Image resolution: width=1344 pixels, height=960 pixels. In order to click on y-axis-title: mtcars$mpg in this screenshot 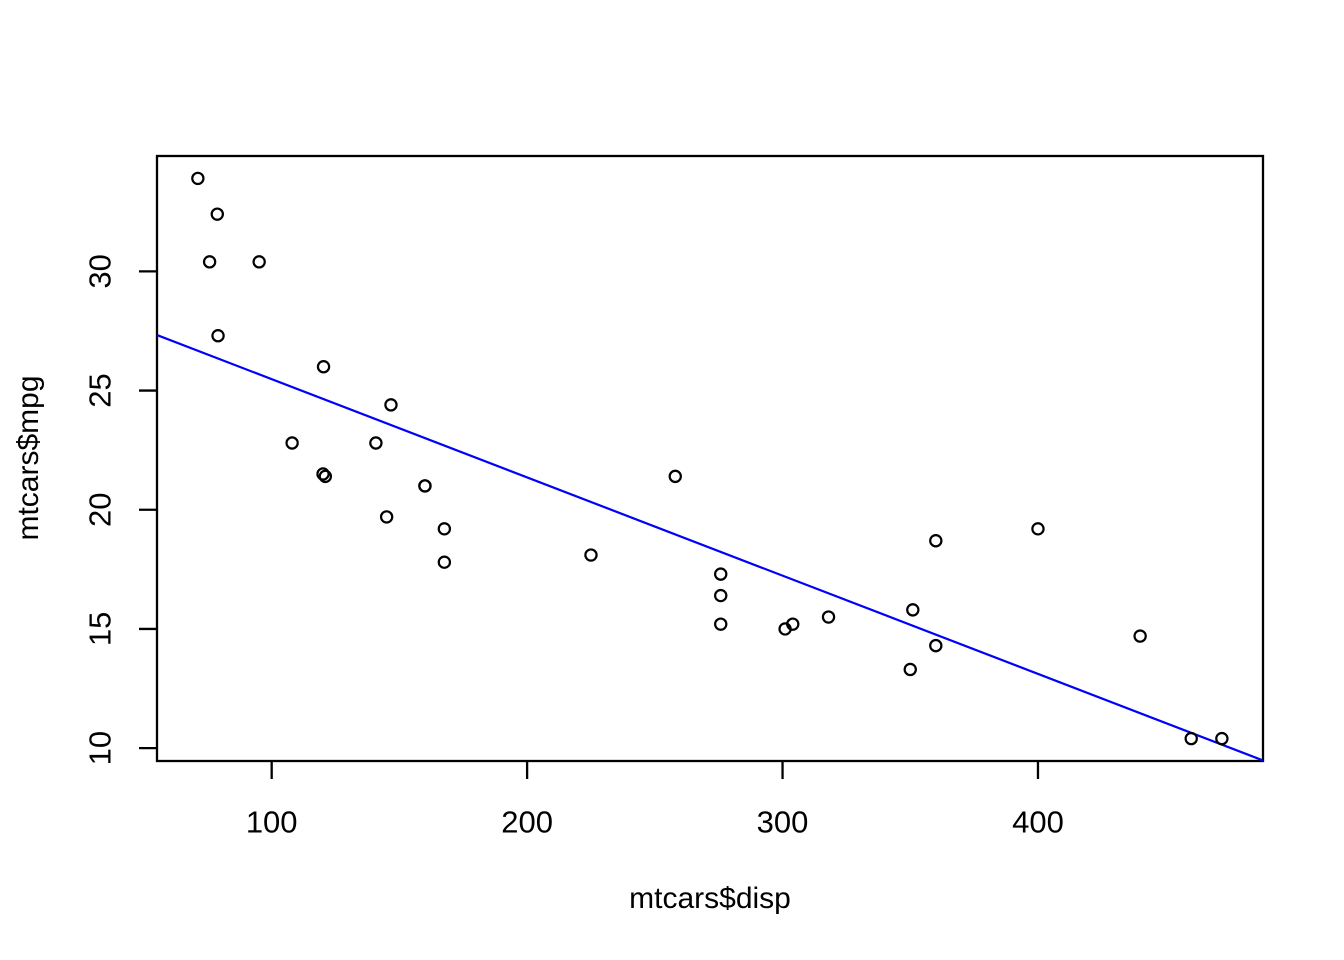, I will do `click(28, 458)`.